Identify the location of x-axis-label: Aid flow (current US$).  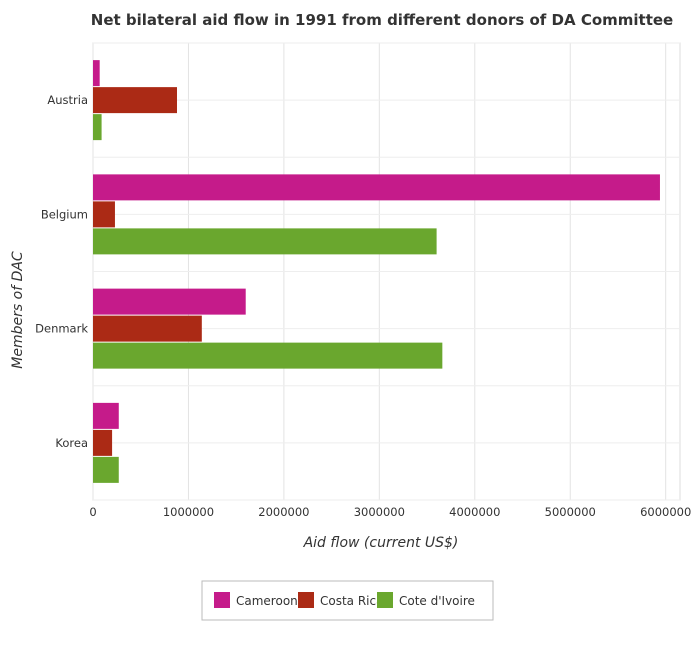
(381, 543).